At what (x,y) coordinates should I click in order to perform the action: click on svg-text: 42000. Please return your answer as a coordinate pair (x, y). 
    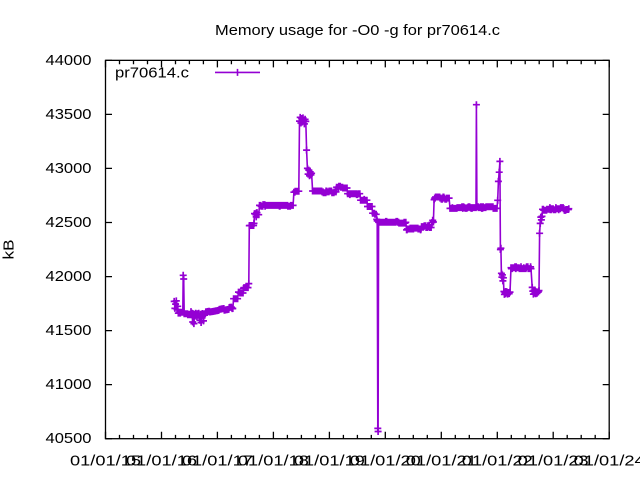
    Looking at the image, I should click on (69, 276).